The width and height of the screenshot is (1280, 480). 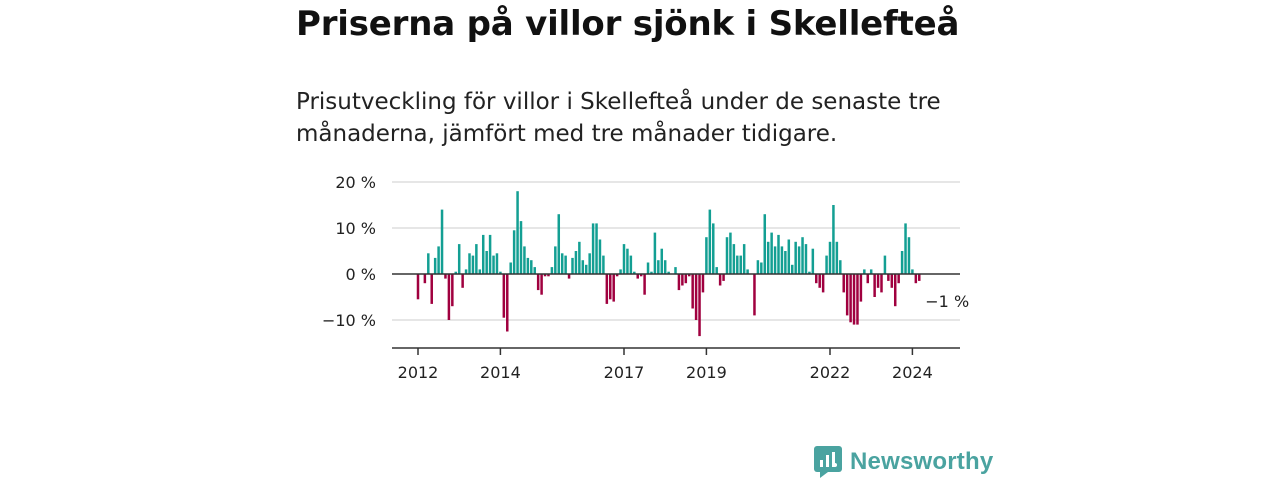 I want to click on y-tick-label: 0 %, so click(x=361, y=274).